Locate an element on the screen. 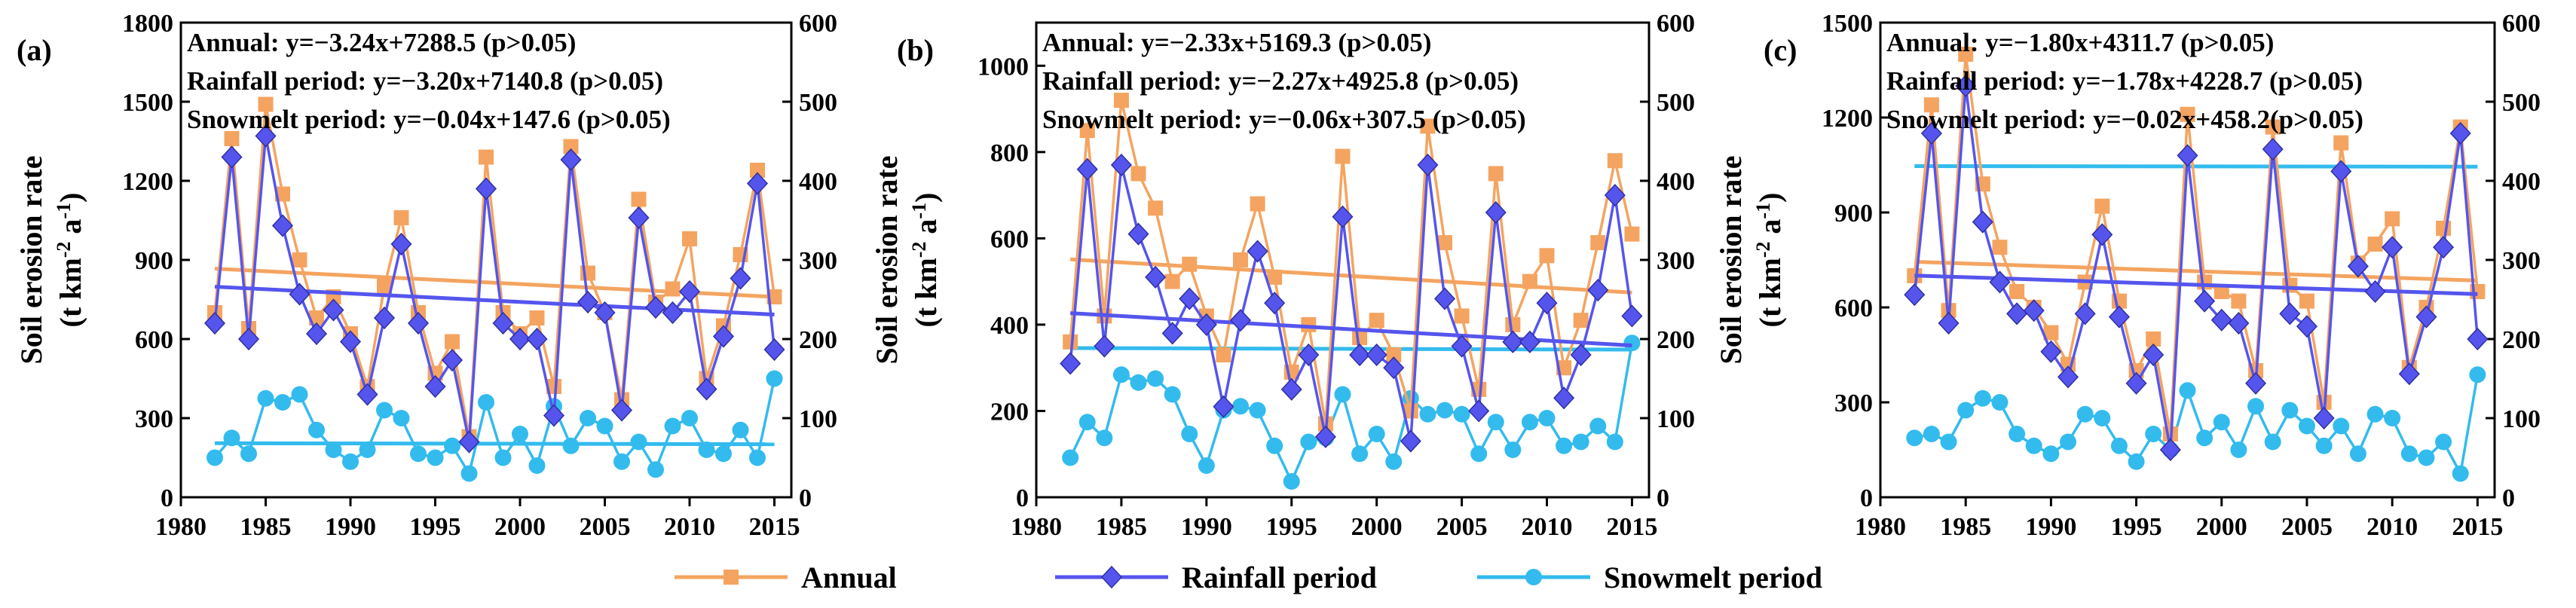 Image resolution: width=2576 pixels, height=608 pixels. point-snowmelt-period-2001 is located at coordinates (1394, 461).